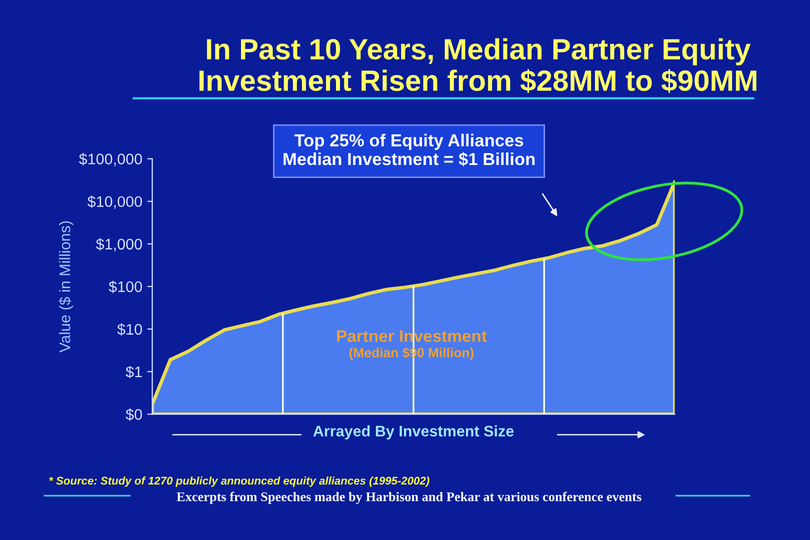 Image resolution: width=810 pixels, height=540 pixels. Describe the element at coordinates (134, 414) in the screenshot. I see `y-tick-label: $0` at that location.